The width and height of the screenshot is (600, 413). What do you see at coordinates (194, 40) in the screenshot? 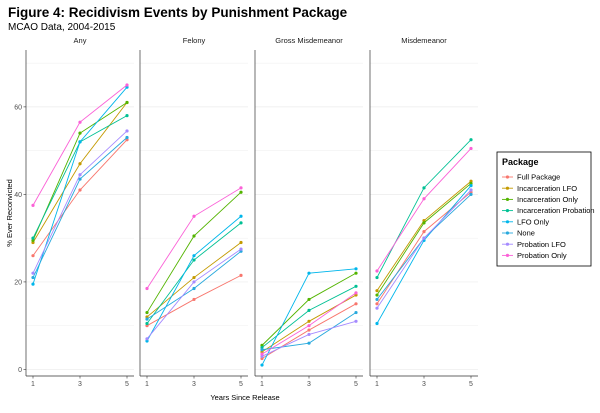
I see `facet-label-felony: Felony` at bounding box center [194, 40].